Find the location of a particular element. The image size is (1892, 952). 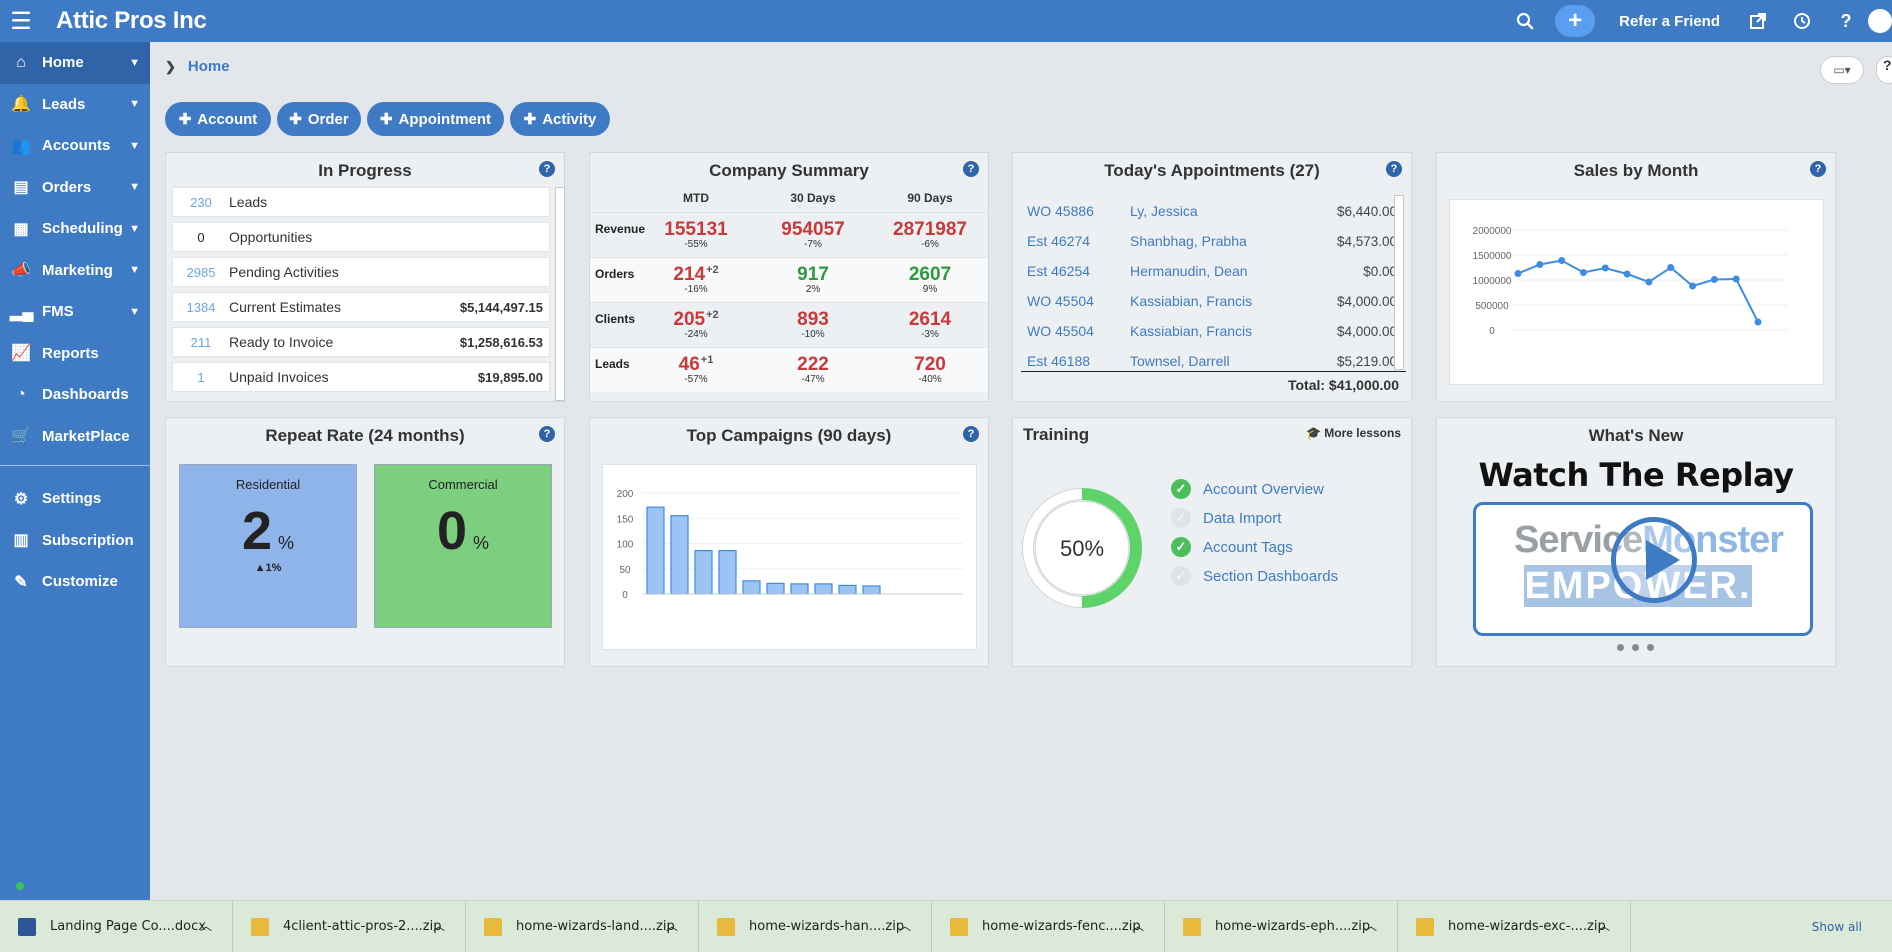

sidebar-item-marketplace: 🛒 MarketPlace is located at coordinates (75, 437).